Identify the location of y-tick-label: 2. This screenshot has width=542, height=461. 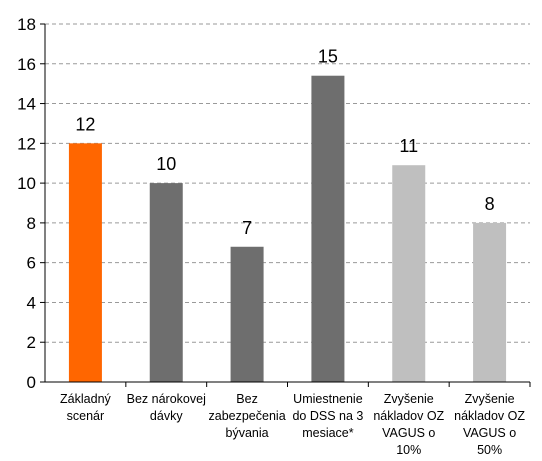
(31, 342).